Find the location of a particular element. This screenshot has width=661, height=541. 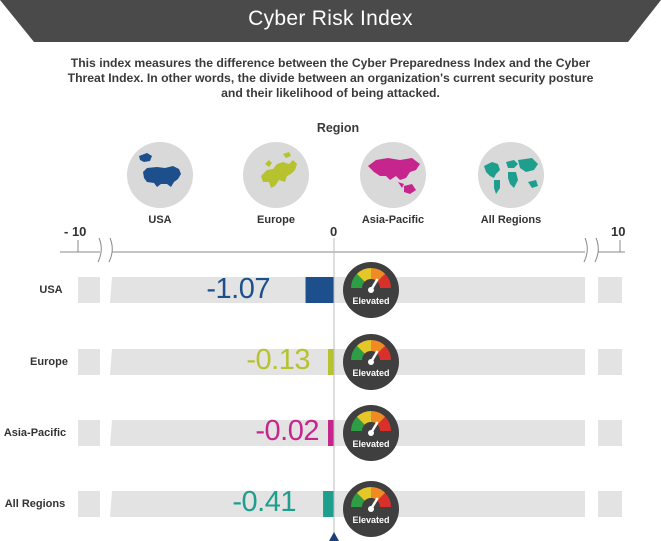

row-label-asia-pacific: Asia-Pacific is located at coordinates (35, 433).